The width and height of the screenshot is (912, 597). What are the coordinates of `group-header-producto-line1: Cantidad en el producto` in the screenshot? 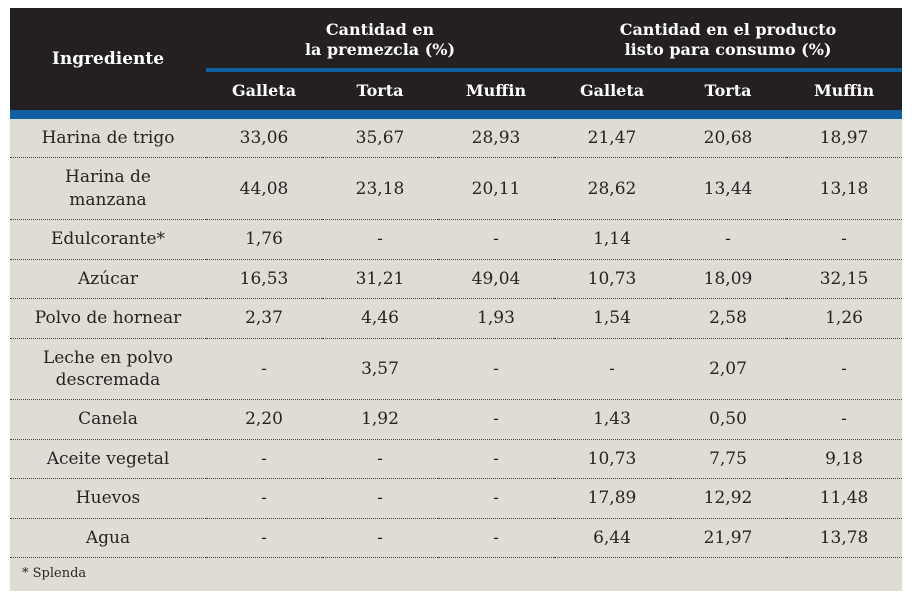 It's located at (728, 29).